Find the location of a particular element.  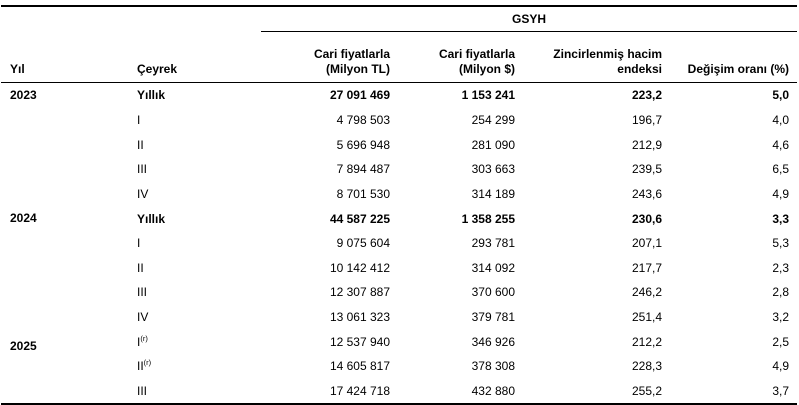

value-cell-index: 223,2 is located at coordinates (646, 95).